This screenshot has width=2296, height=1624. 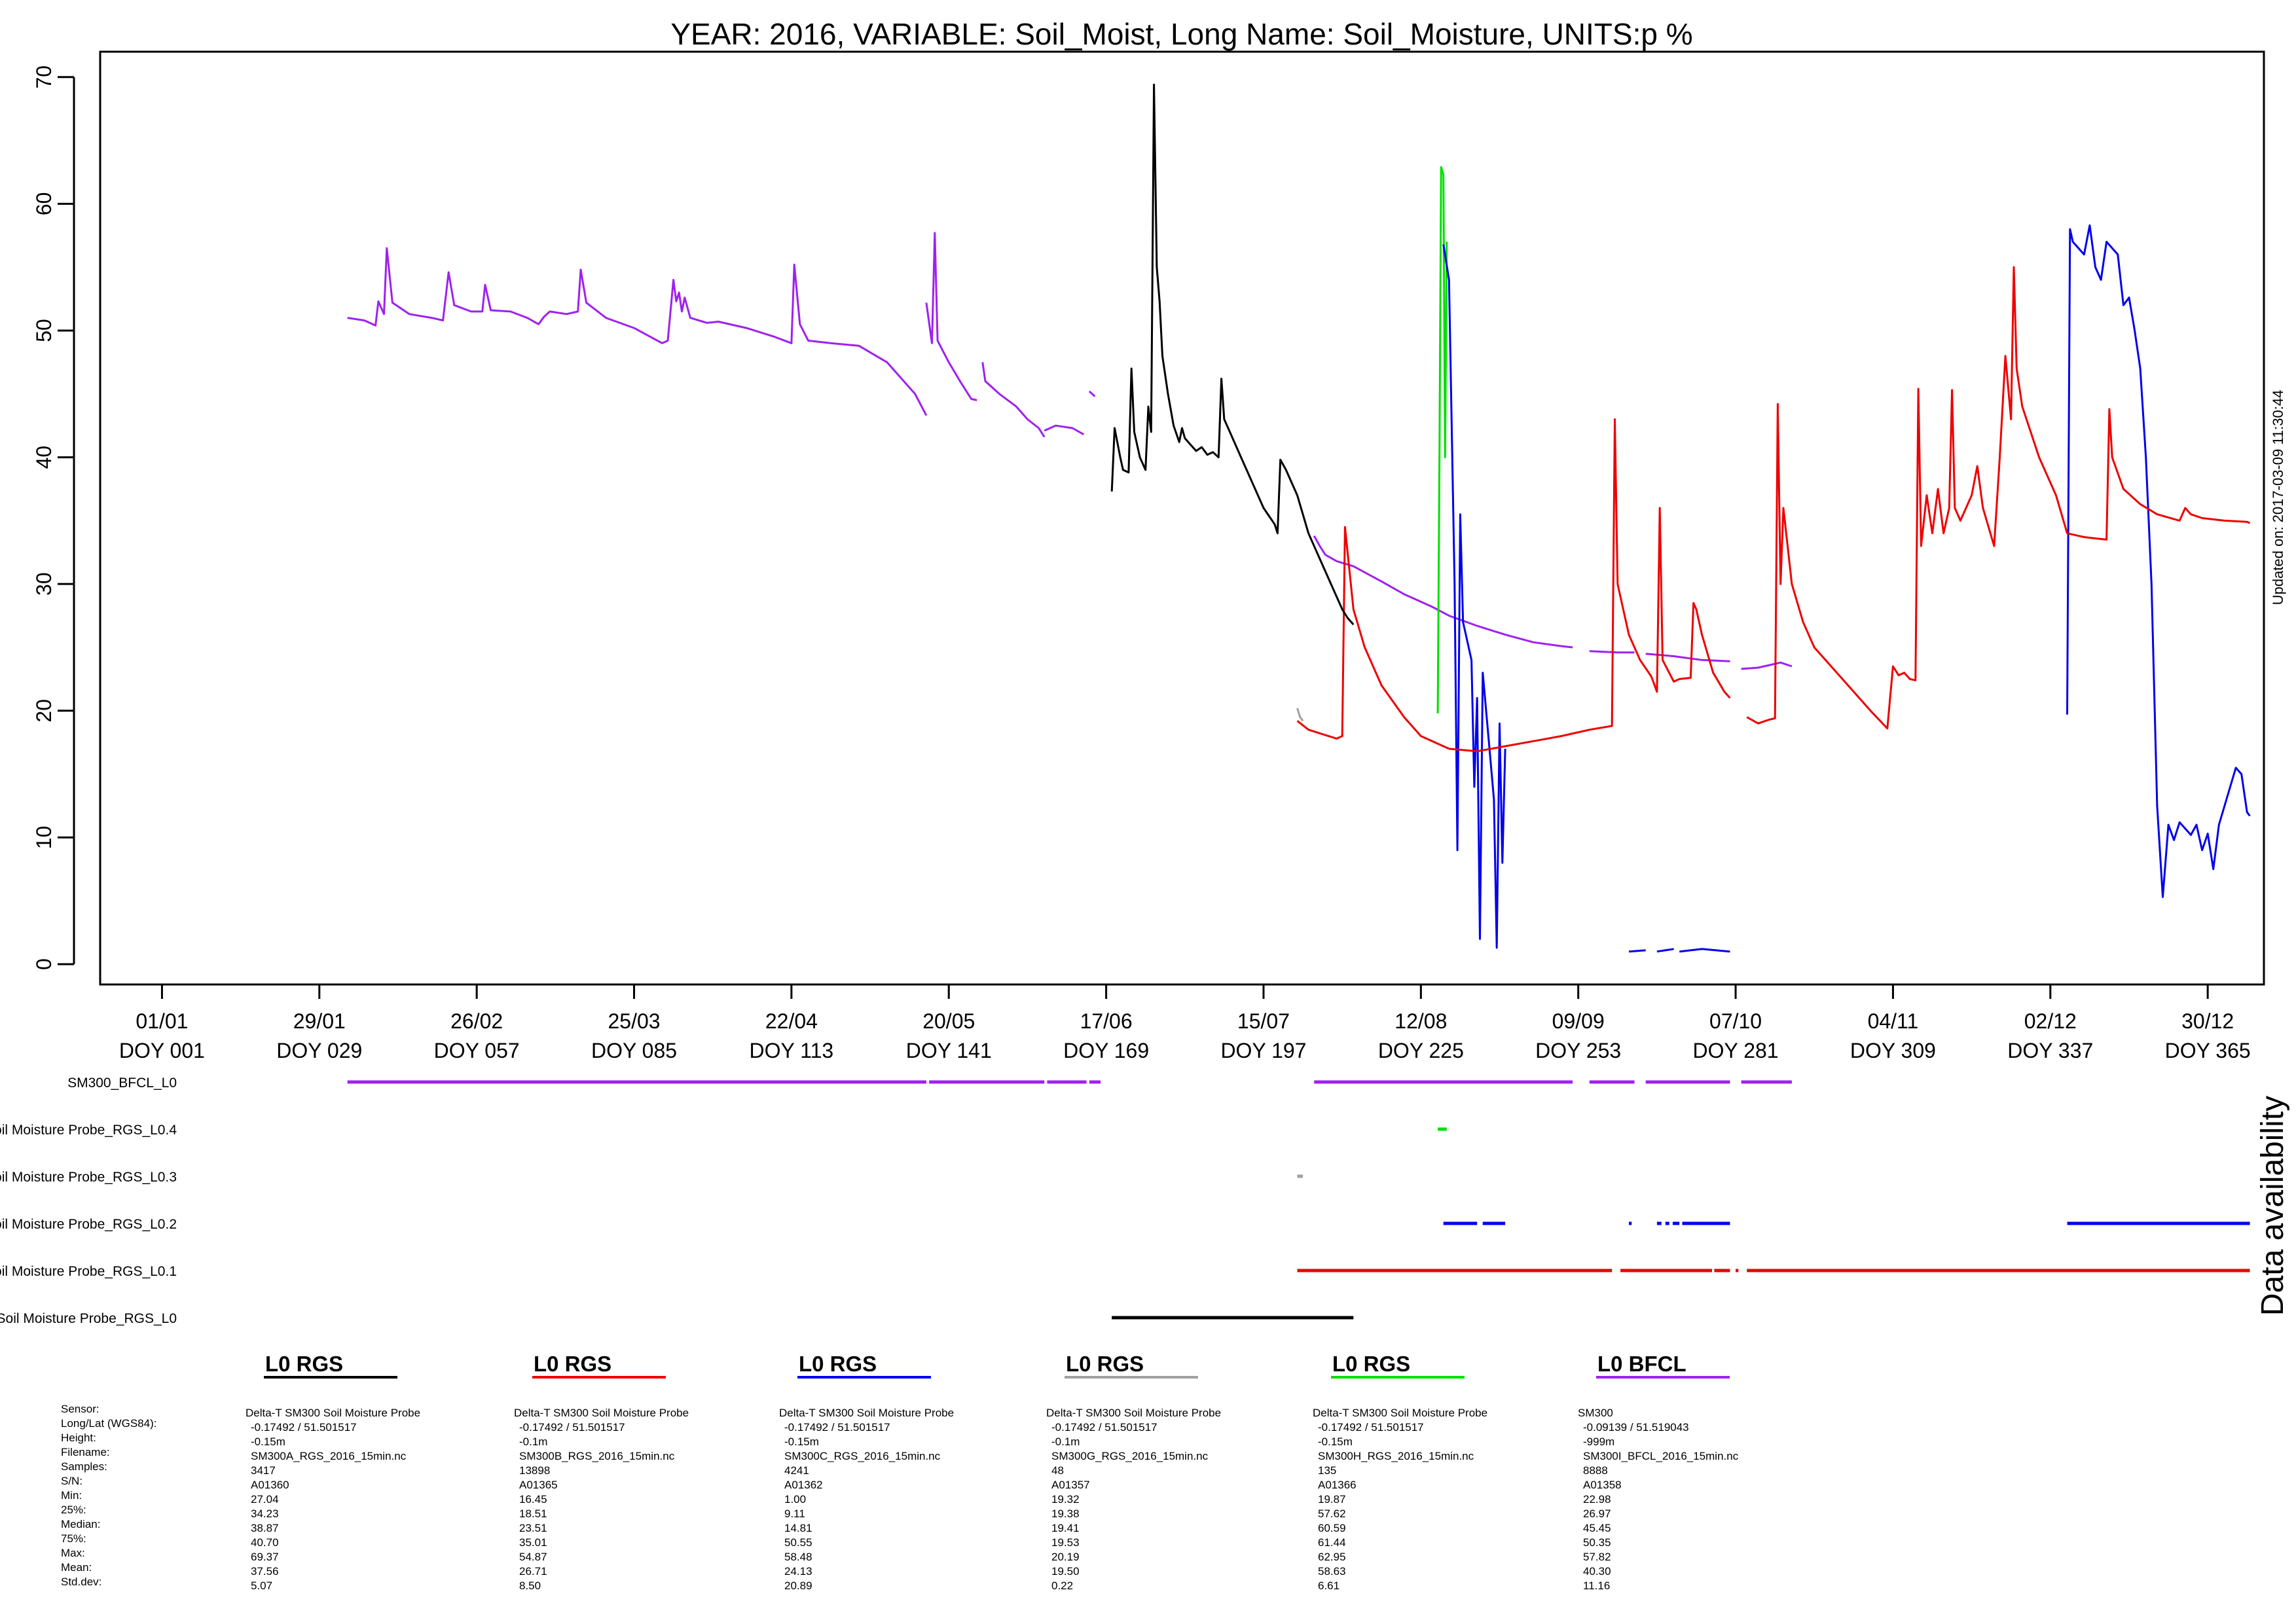 What do you see at coordinates (530, 1585) in the screenshot?
I see `stat-value: 8.50` at bounding box center [530, 1585].